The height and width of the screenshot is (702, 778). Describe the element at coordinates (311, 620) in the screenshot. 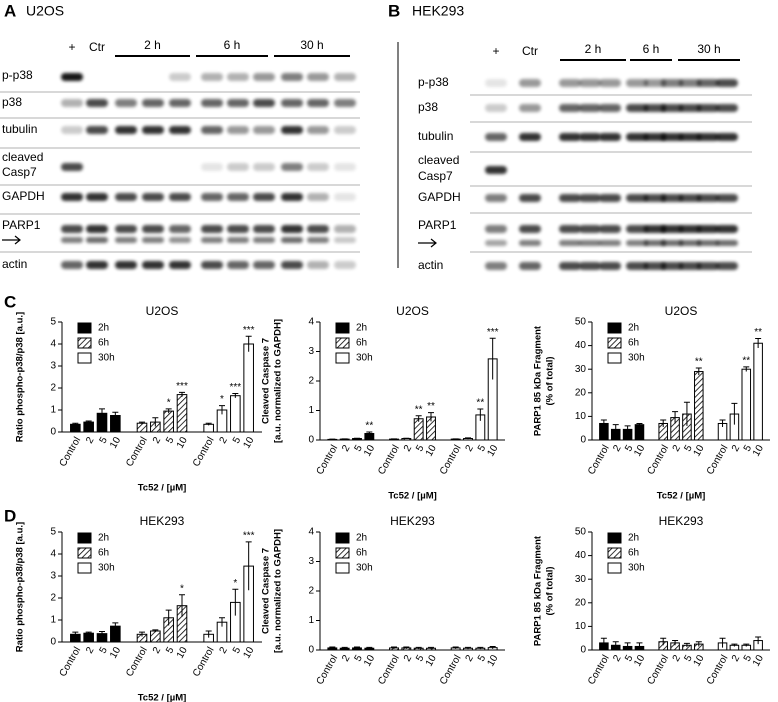

I see `y-tick-label: 1` at that location.